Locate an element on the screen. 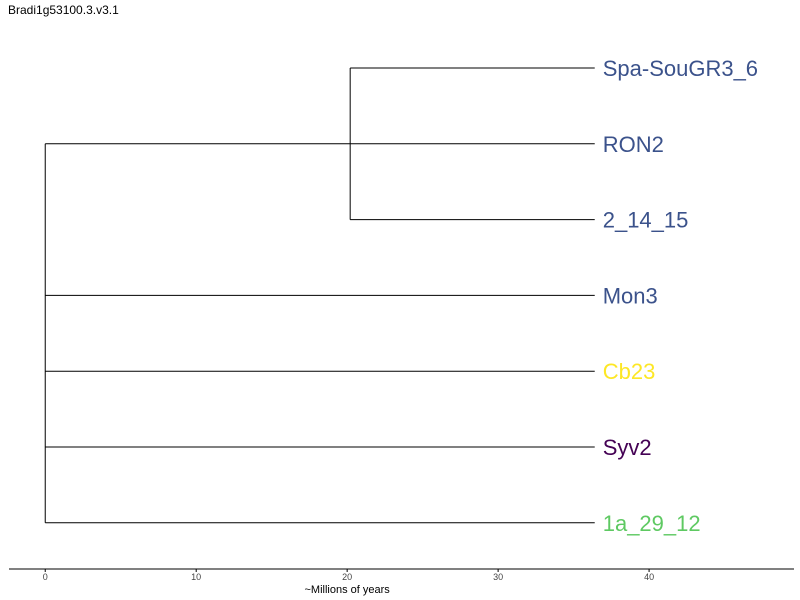 The height and width of the screenshot is (600, 800). time-axis: 0 10 20 30 40 ~Millions of years is located at coordinates (401, 582).